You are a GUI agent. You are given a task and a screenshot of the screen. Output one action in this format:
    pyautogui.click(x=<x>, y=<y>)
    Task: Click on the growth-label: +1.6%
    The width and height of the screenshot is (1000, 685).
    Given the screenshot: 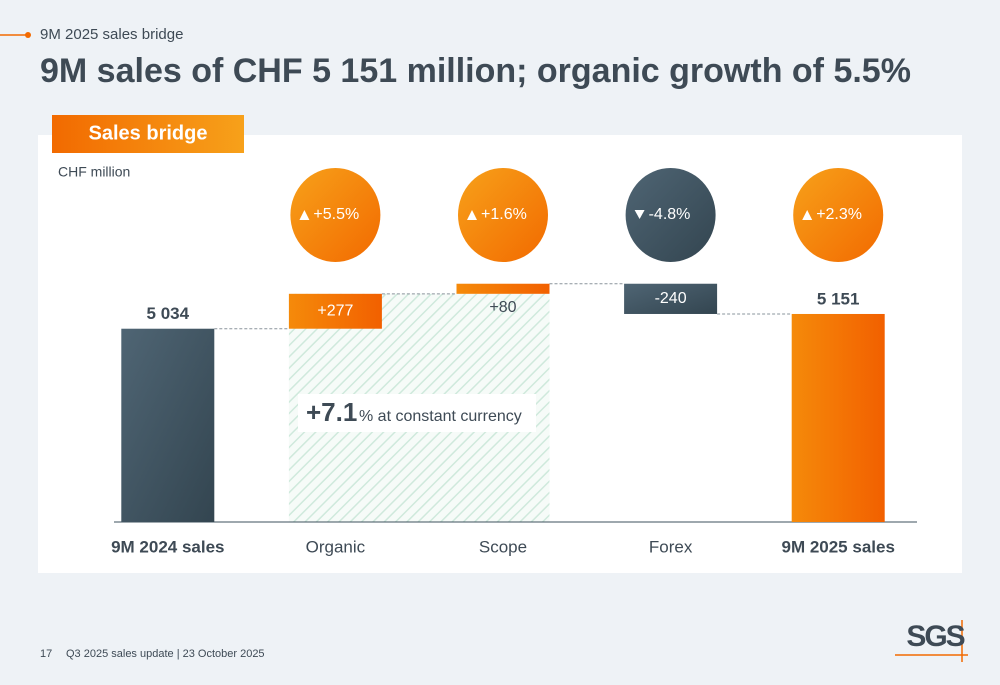 What is the action you would take?
    pyautogui.click(x=504, y=214)
    